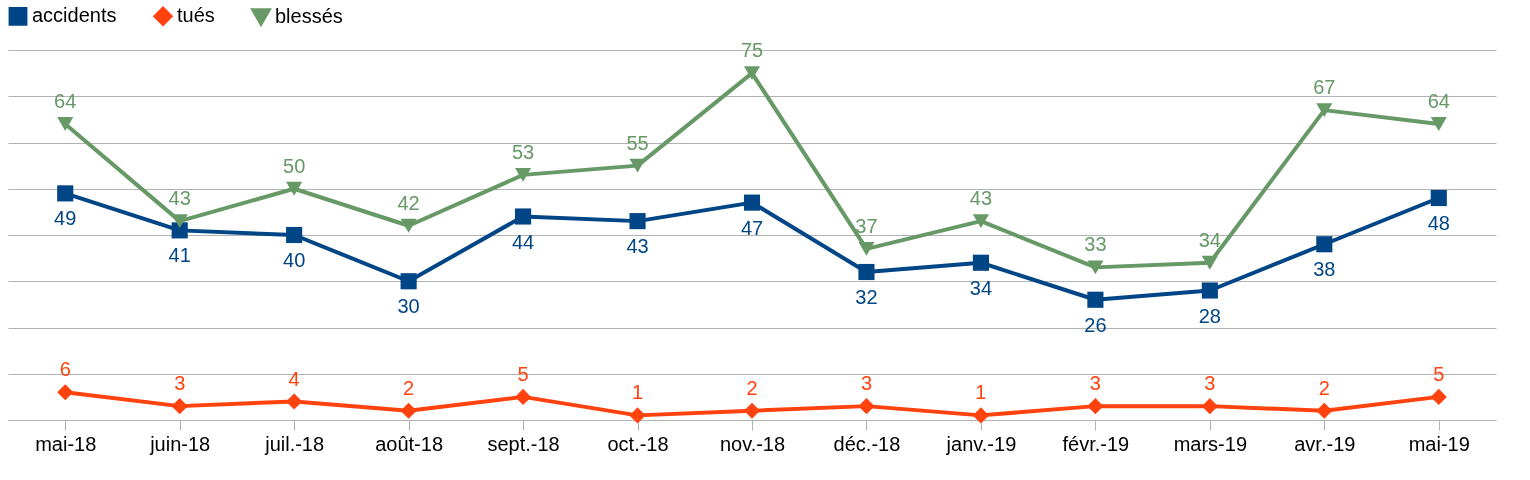  Describe the element at coordinates (523, 443) in the screenshot. I see `x-tick-label: sept.-18` at that location.